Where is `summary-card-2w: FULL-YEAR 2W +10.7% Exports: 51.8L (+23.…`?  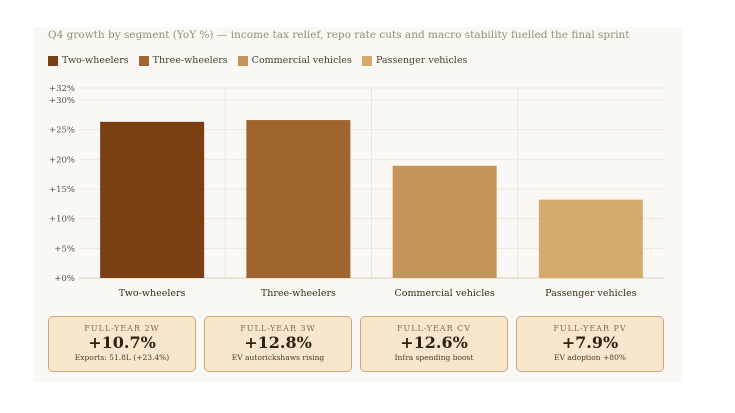 summary-card-2w: FULL-YEAR 2W +10.7% Exports: 51.8L (+23.… is located at coordinates (122, 344).